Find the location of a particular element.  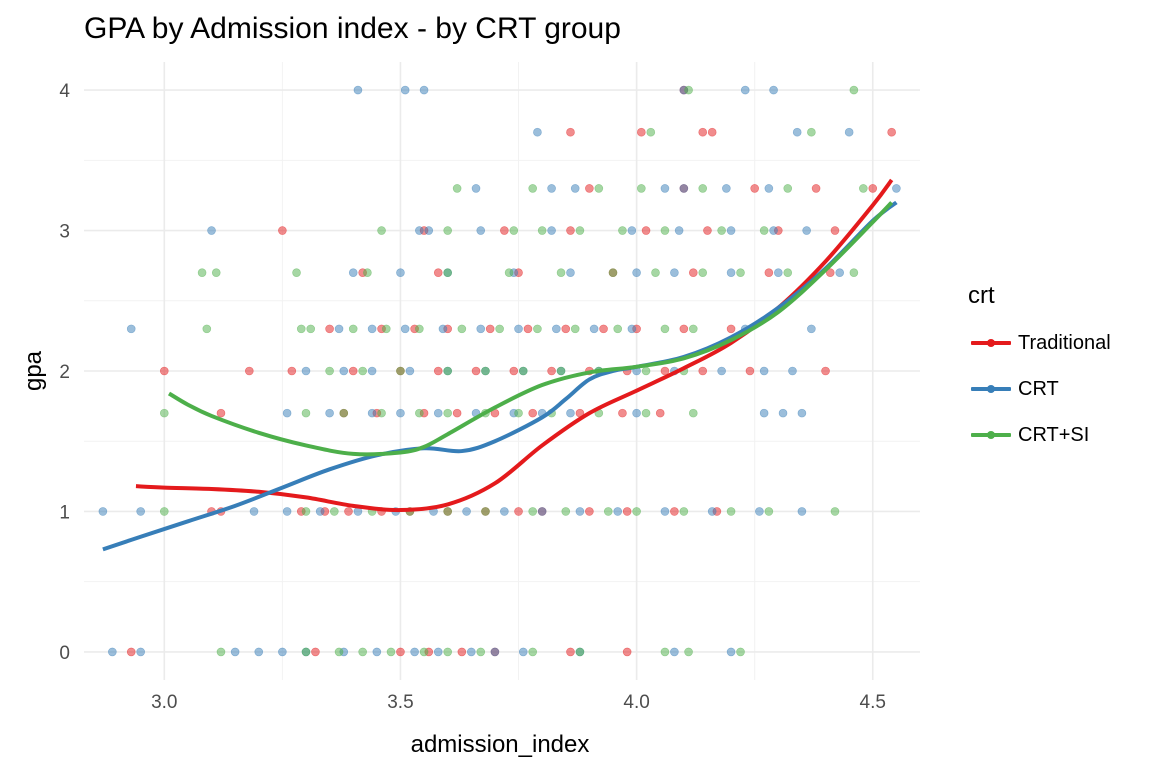

y-tick-label: 2 is located at coordinates (64, 372).